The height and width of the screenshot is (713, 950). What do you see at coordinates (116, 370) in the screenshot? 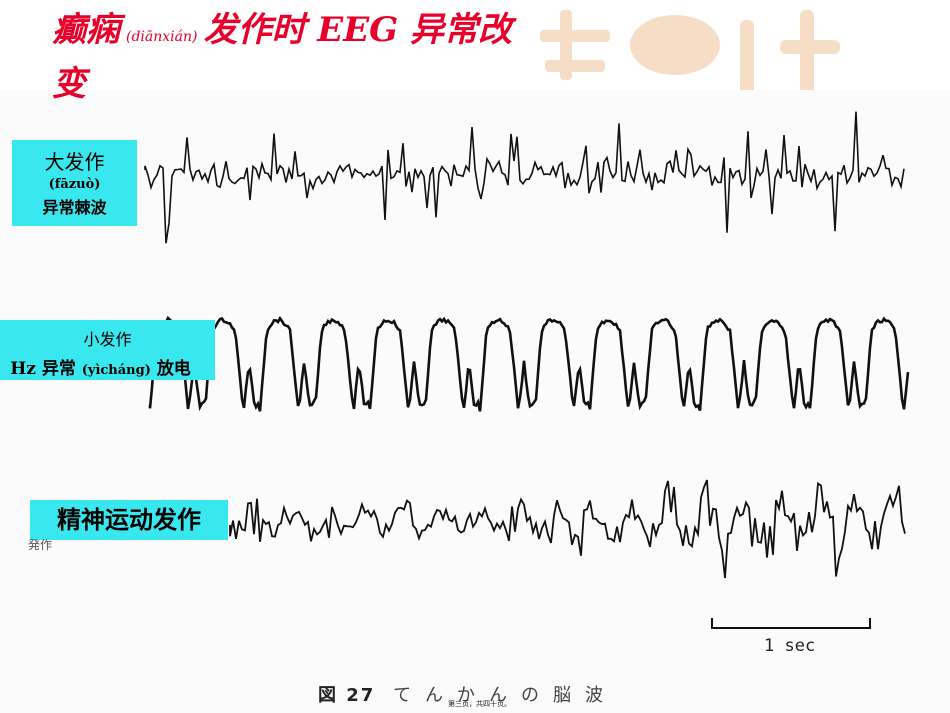
I see `petit-mal-pinyin: (yìcháng)` at bounding box center [116, 370].